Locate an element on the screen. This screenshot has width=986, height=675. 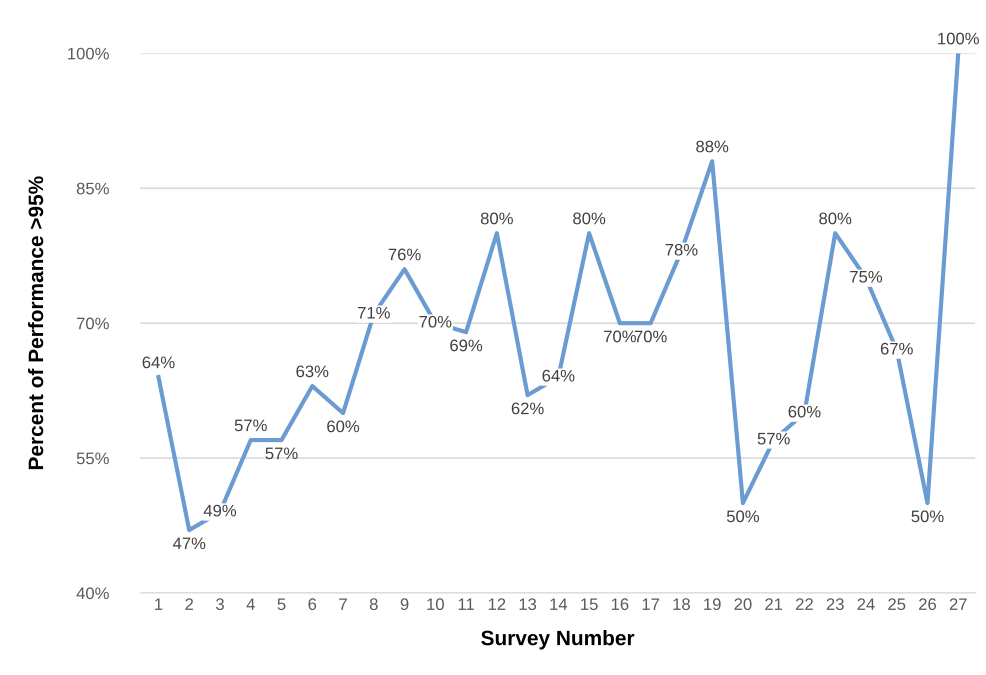
data-label: 63% is located at coordinates (312, 371).